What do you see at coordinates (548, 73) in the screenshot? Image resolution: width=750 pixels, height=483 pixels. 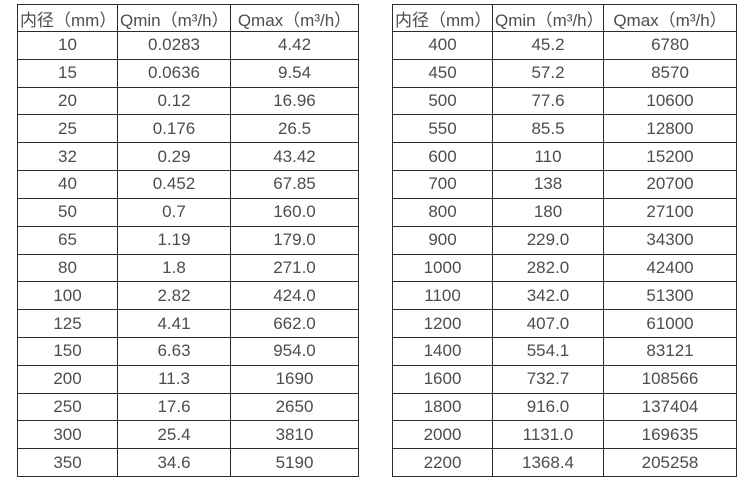 I see `qmin-cell: 57.2` at bounding box center [548, 73].